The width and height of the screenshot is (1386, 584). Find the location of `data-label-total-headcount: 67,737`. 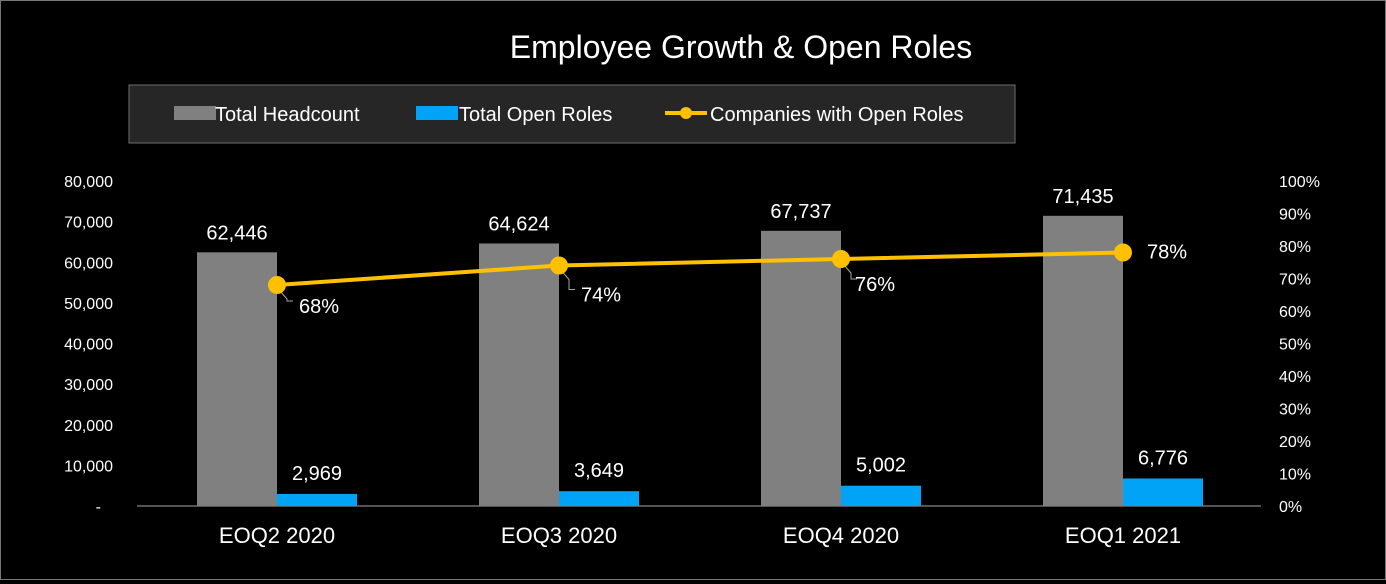

data-label-total-headcount: 67,737 is located at coordinates (800, 212).